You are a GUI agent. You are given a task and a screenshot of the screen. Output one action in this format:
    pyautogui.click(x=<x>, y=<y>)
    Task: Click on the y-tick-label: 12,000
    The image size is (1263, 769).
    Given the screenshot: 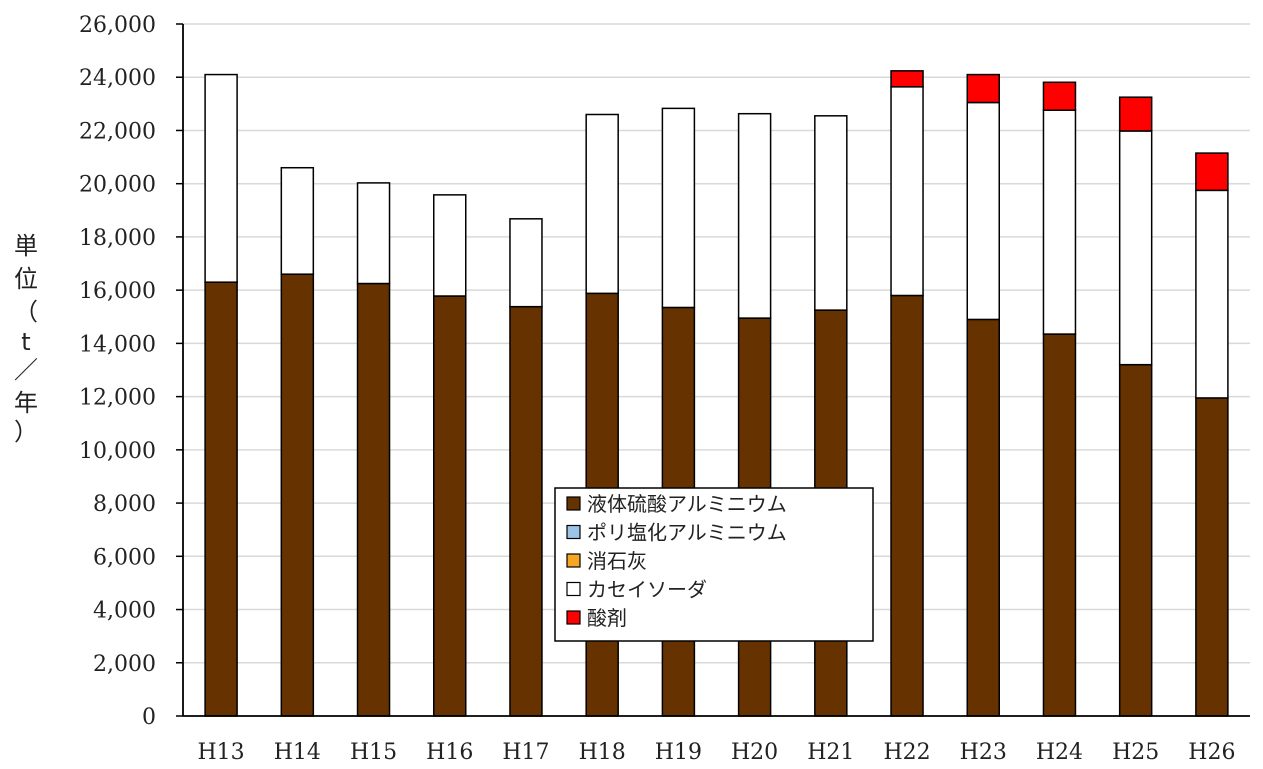 What is the action you would take?
    pyautogui.click(x=117, y=398)
    